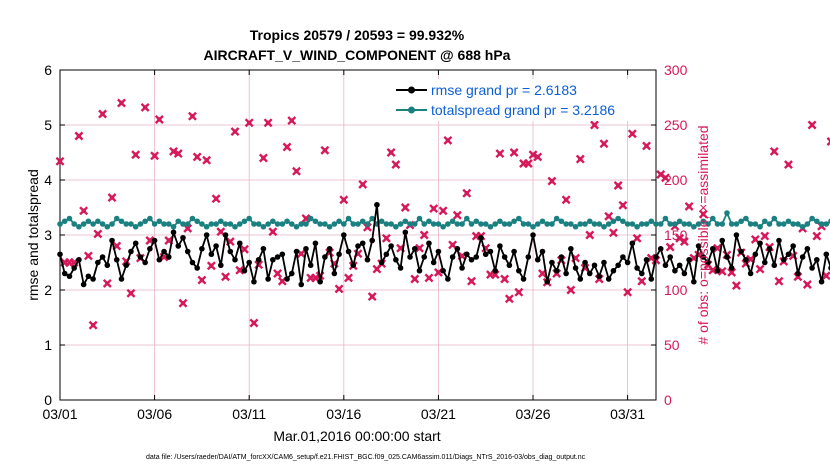 This screenshot has width=830, height=470. I want to click on y-right-tick-label: 100, so click(676, 290).